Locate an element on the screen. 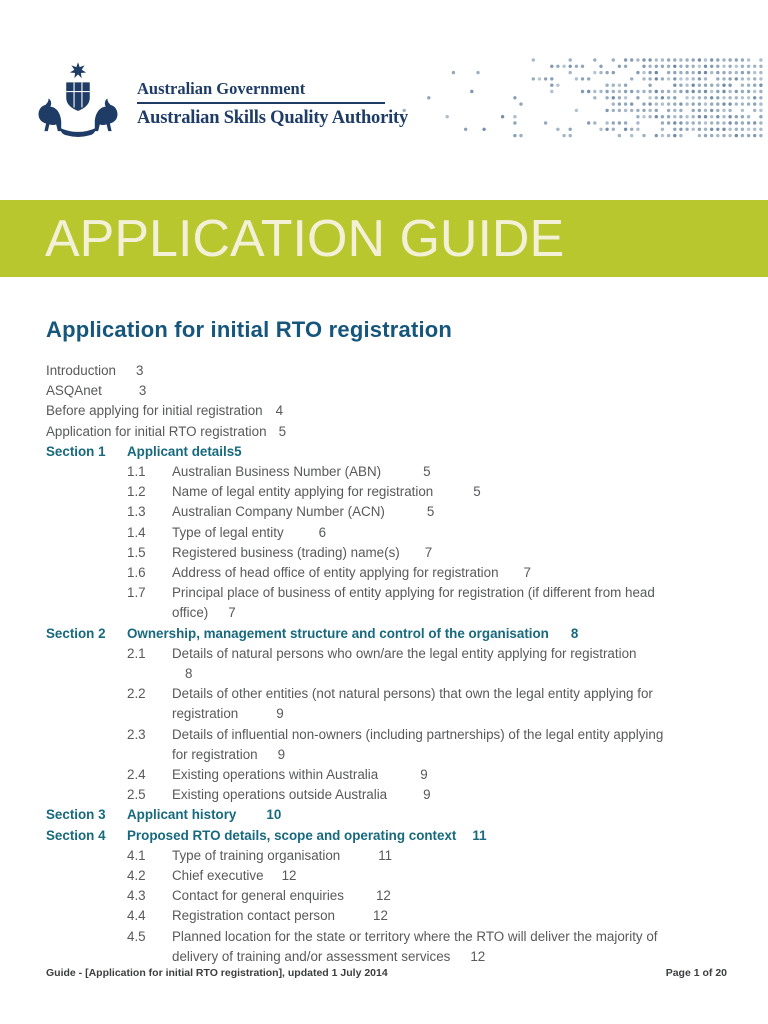  toc-item-number: 2.4 is located at coordinates (136, 775).